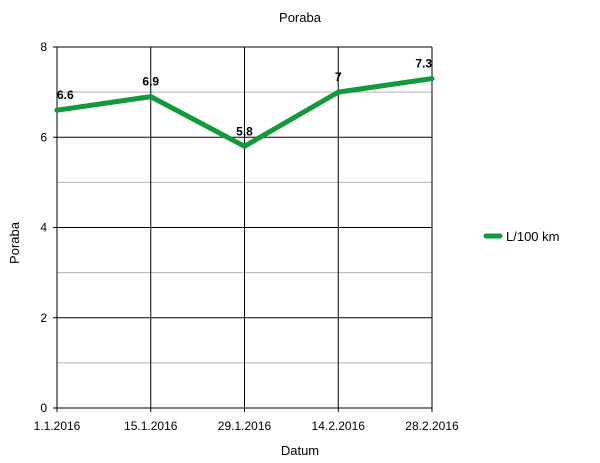 Image resolution: width=600 pixels, height=463 pixels. Describe the element at coordinates (244, 131) in the screenshot. I see `data-label: 5.8` at that location.